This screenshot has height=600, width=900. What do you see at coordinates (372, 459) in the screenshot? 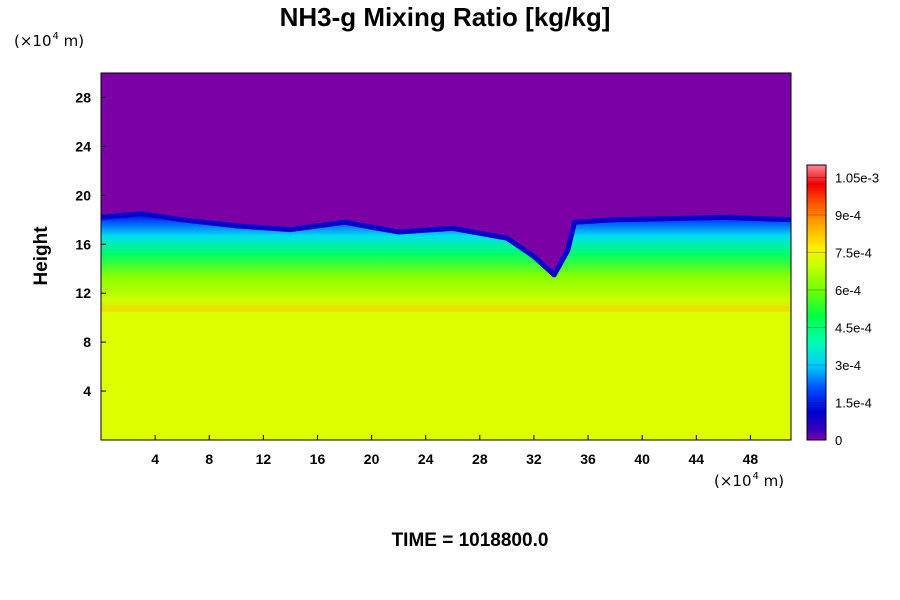
I see `x-tick-label: 20` at bounding box center [372, 459].